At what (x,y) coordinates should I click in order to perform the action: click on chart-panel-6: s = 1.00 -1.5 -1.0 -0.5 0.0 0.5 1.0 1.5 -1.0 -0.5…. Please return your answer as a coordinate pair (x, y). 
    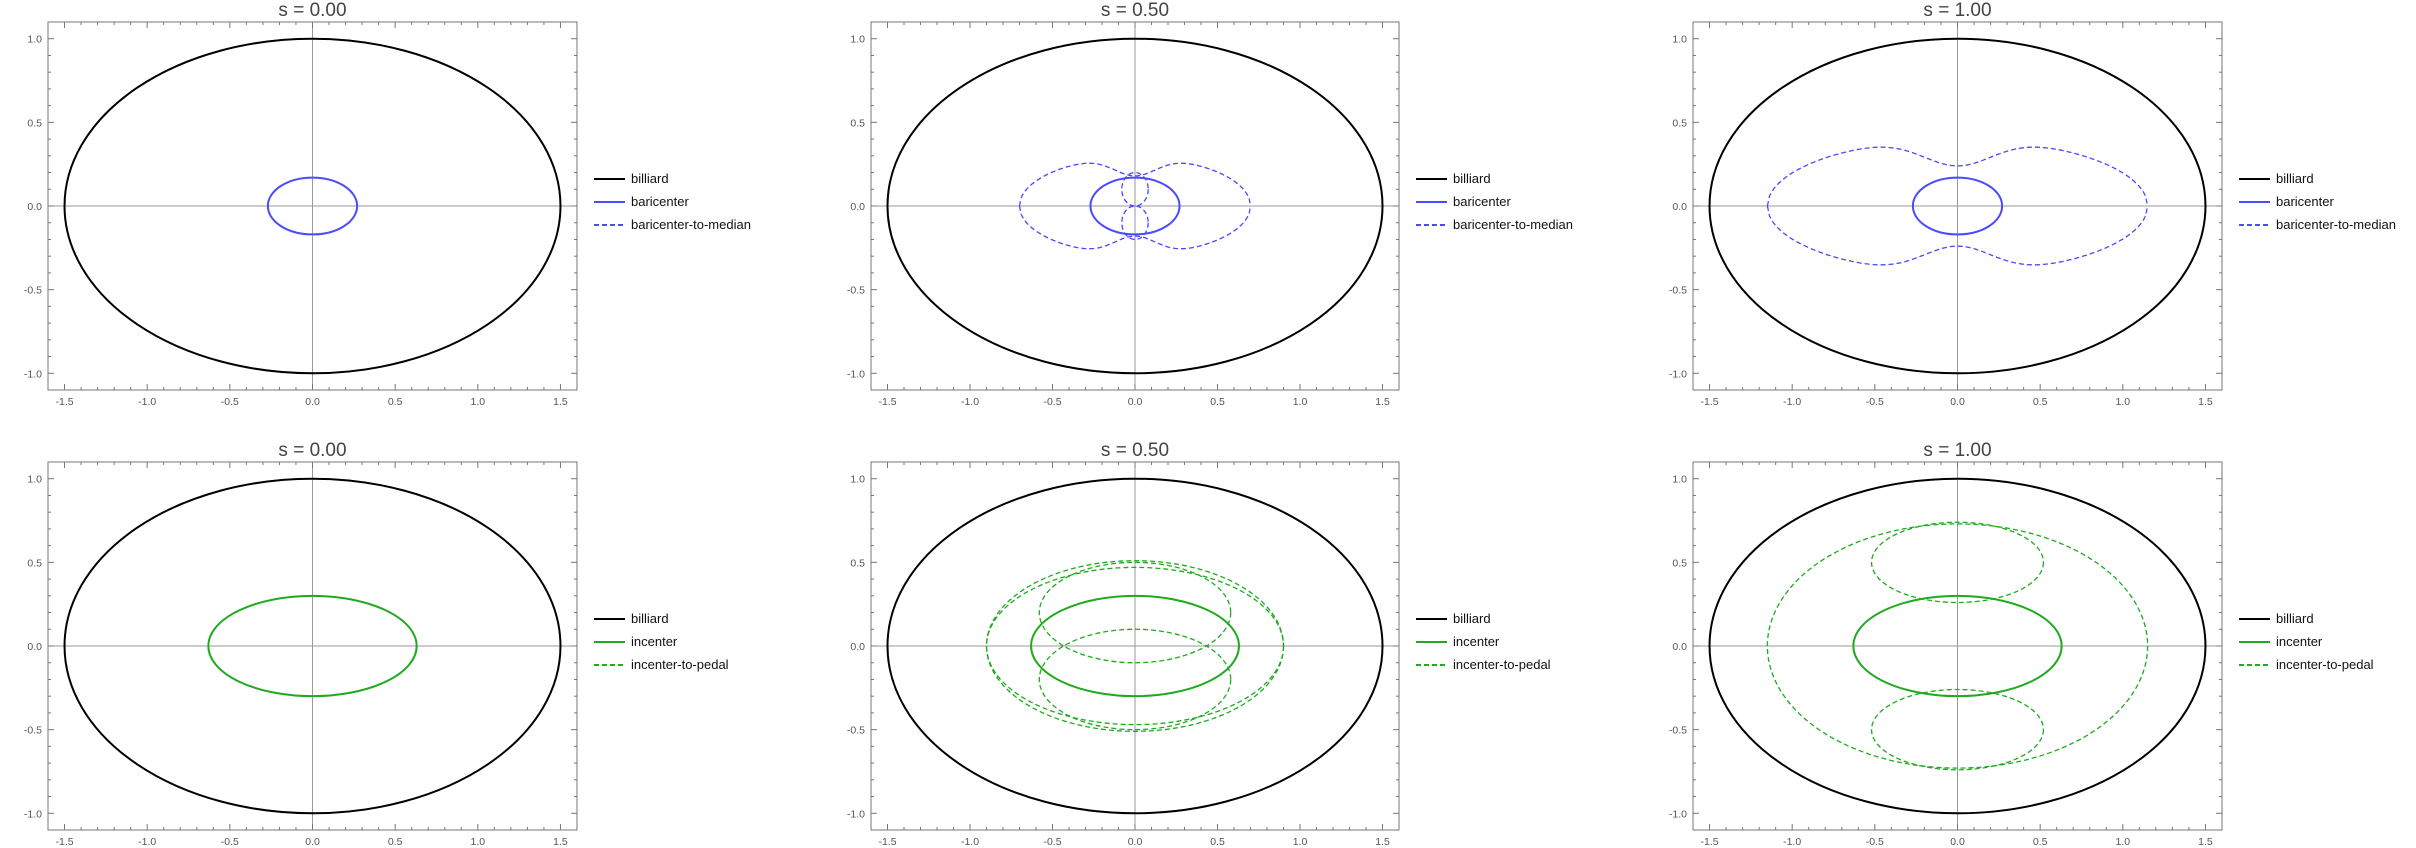
    Looking at the image, I should click on (2021, 644).